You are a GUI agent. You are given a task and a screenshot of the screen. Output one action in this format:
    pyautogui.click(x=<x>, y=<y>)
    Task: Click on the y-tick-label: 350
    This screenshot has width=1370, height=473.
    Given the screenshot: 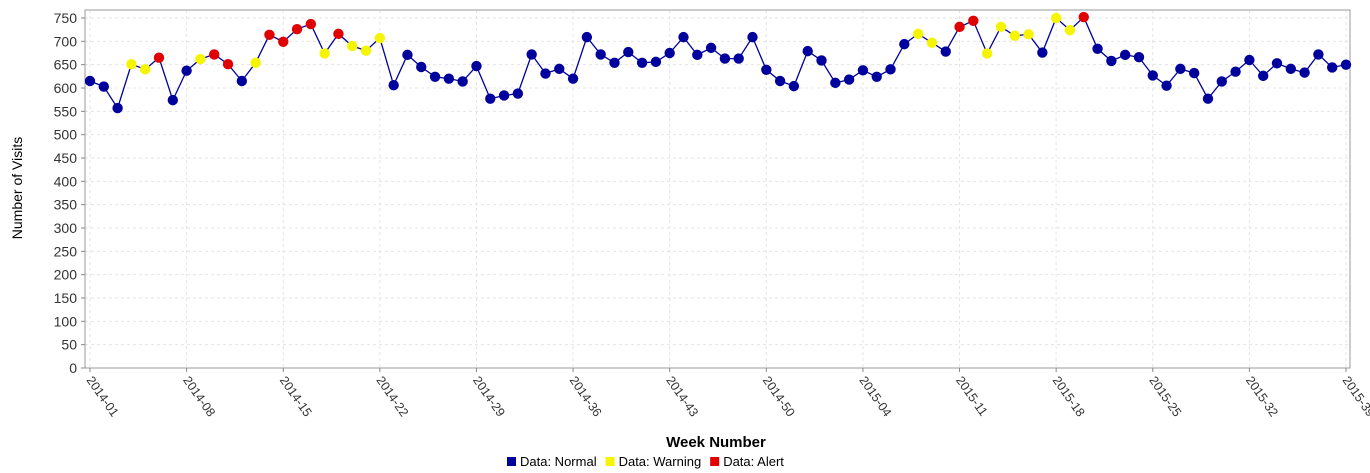 What is the action you would take?
    pyautogui.click(x=66, y=205)
    